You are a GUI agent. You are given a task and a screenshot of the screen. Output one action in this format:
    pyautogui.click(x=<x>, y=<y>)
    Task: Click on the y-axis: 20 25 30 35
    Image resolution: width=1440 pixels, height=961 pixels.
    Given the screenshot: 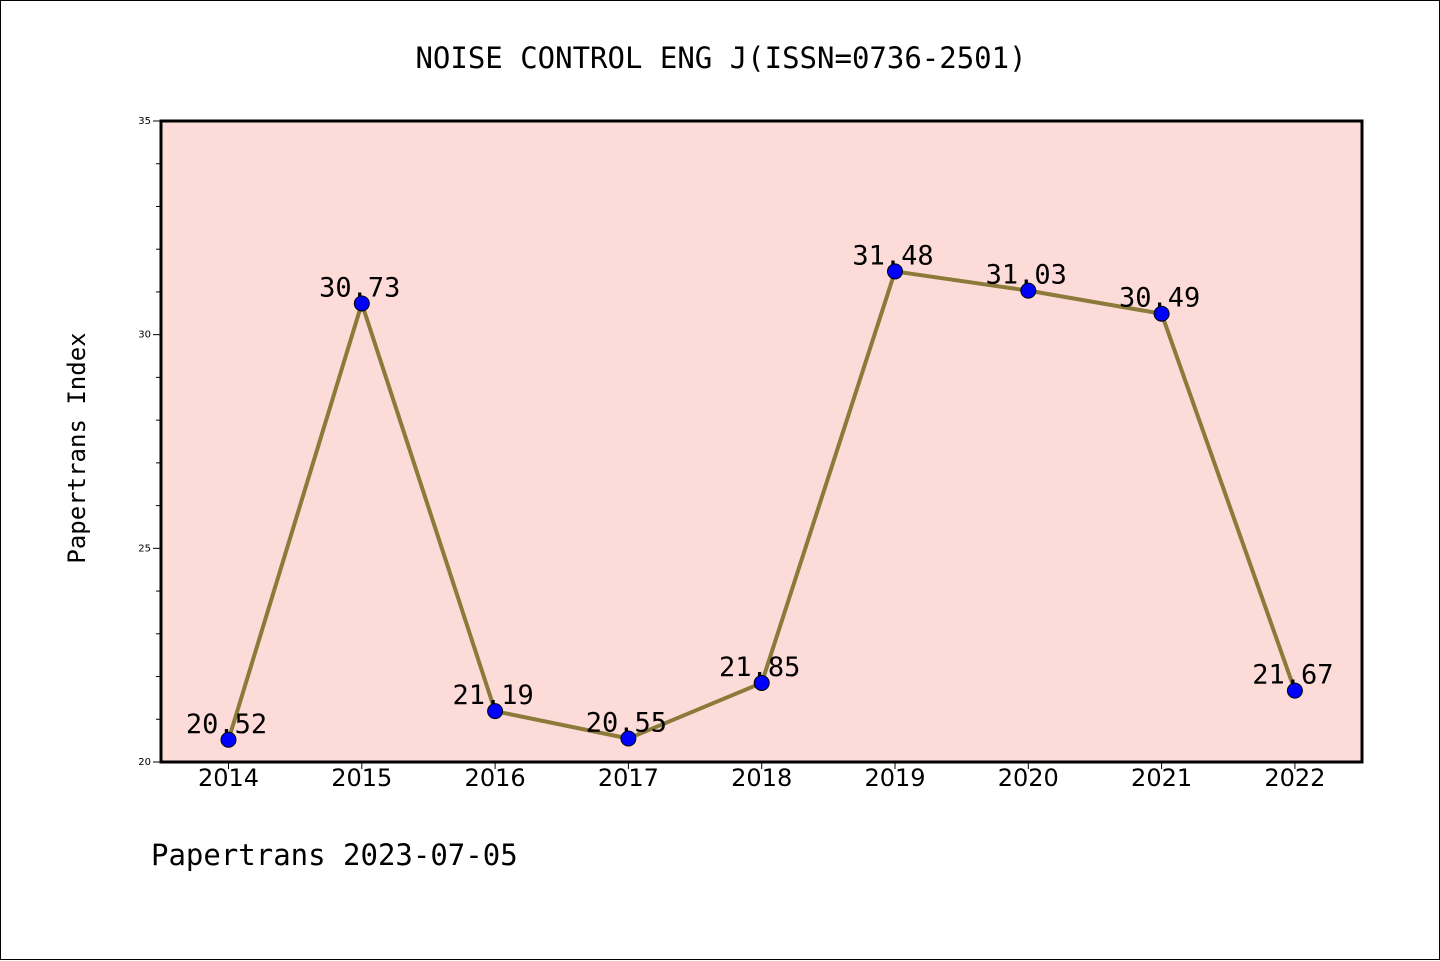 What is the action you would take?
    pyautogui.click(x=149, y=442)
    